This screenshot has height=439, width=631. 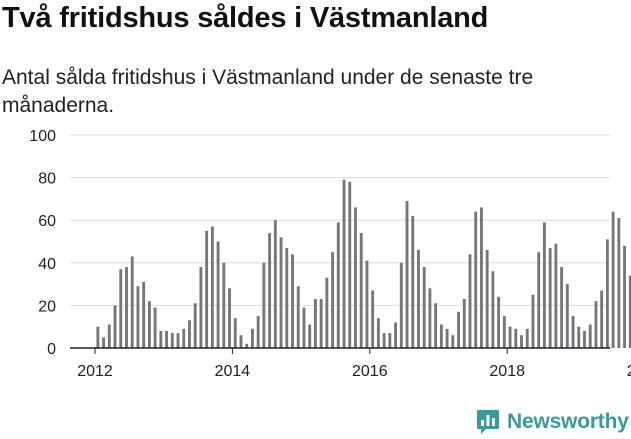 I want to click on x-tick-label: 2012, so click(x=95, y=371).